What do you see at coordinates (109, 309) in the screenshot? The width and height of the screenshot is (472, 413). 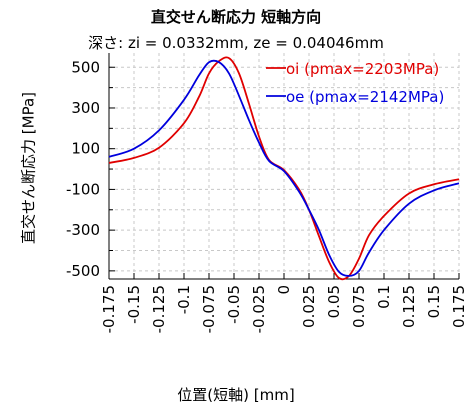 I see `x-tick-label: -0.175` at bounding box center [109, 309].